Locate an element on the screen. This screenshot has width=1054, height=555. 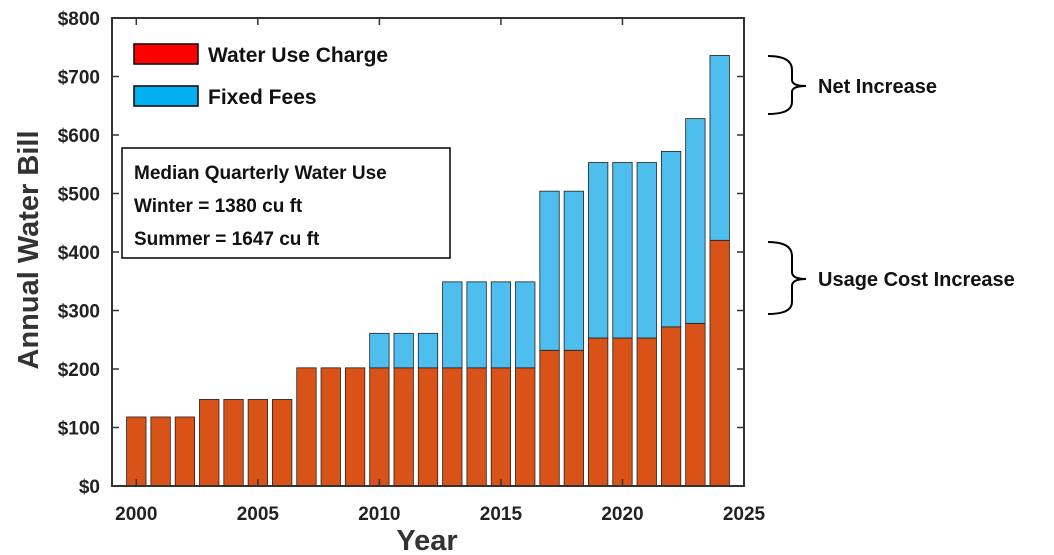
bar-water-use-2012 is located at coordinates (428, 427).